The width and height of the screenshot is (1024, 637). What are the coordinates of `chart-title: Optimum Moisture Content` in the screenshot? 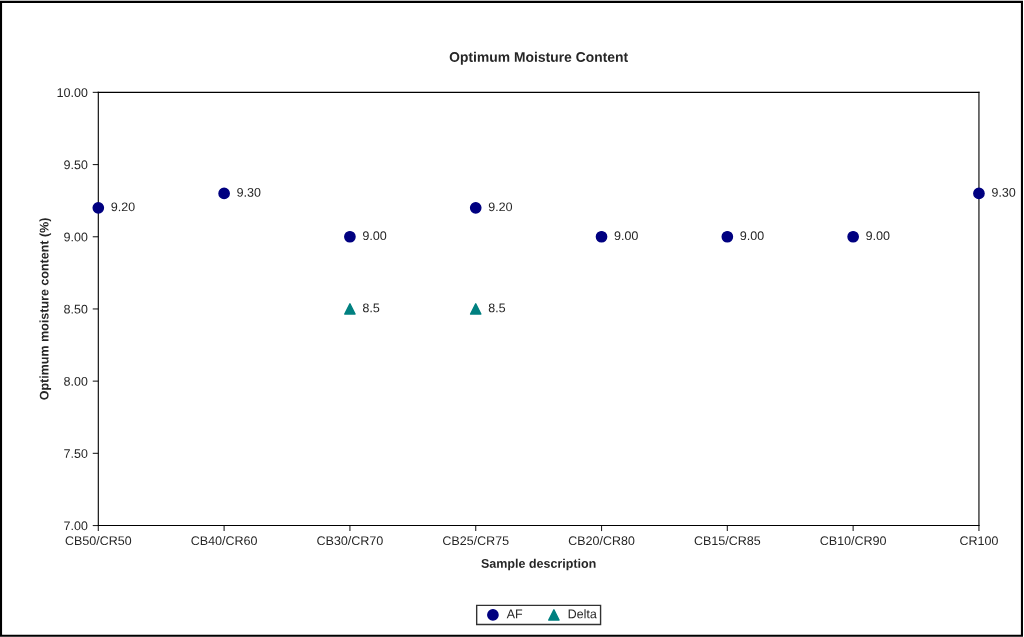 It's located at (538, 58).